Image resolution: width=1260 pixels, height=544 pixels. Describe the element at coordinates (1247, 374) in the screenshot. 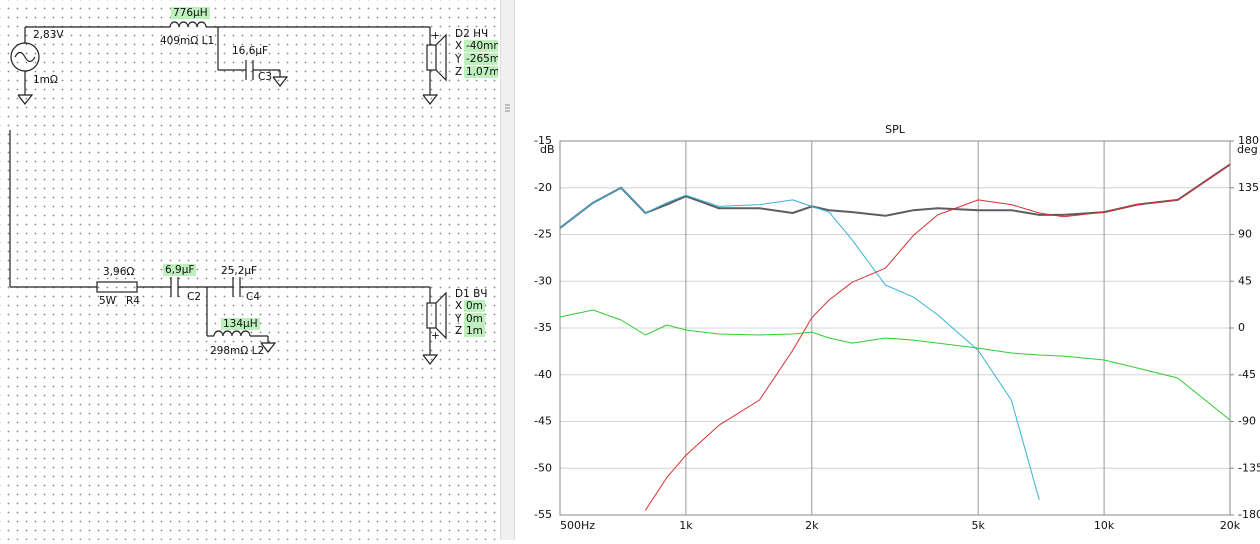

I see `y2-tick-label: -45` at that location.